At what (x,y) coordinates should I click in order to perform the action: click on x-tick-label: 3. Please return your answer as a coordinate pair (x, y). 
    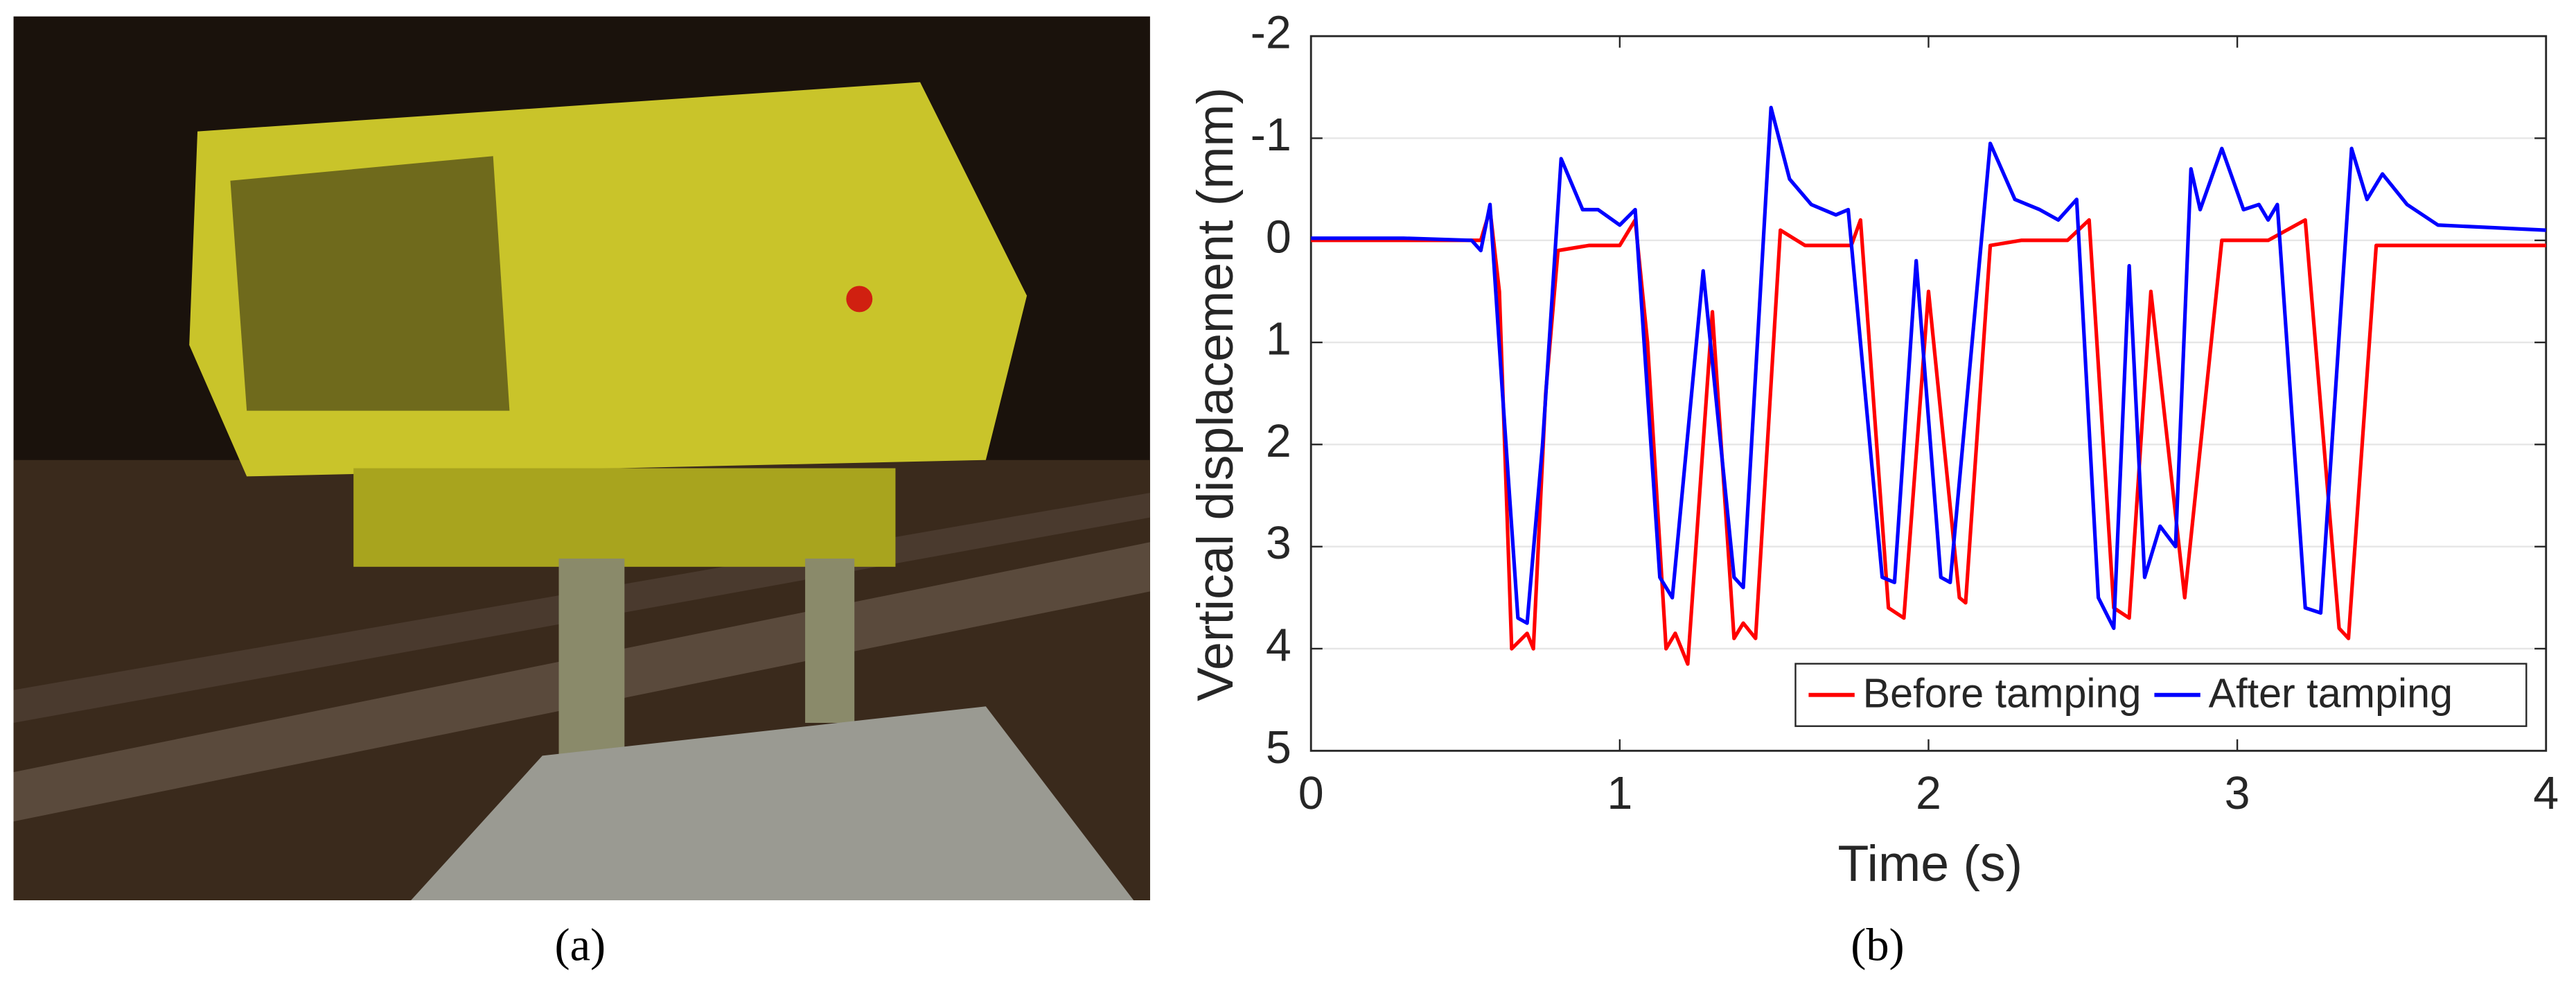
    Looking at the image, I should click on (2237, 794).